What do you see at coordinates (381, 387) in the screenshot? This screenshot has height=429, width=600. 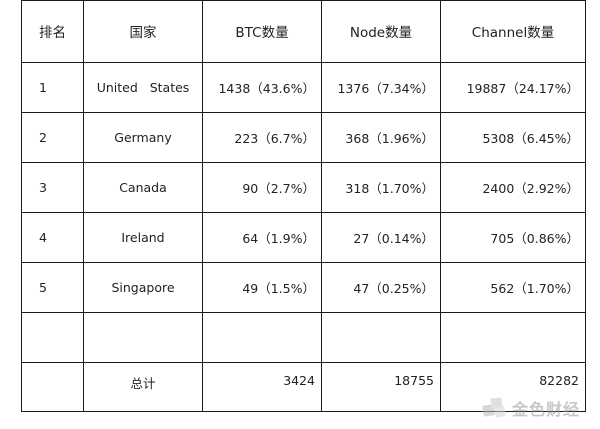 I see `total-node: 18755` at bounding box center [381, 387].